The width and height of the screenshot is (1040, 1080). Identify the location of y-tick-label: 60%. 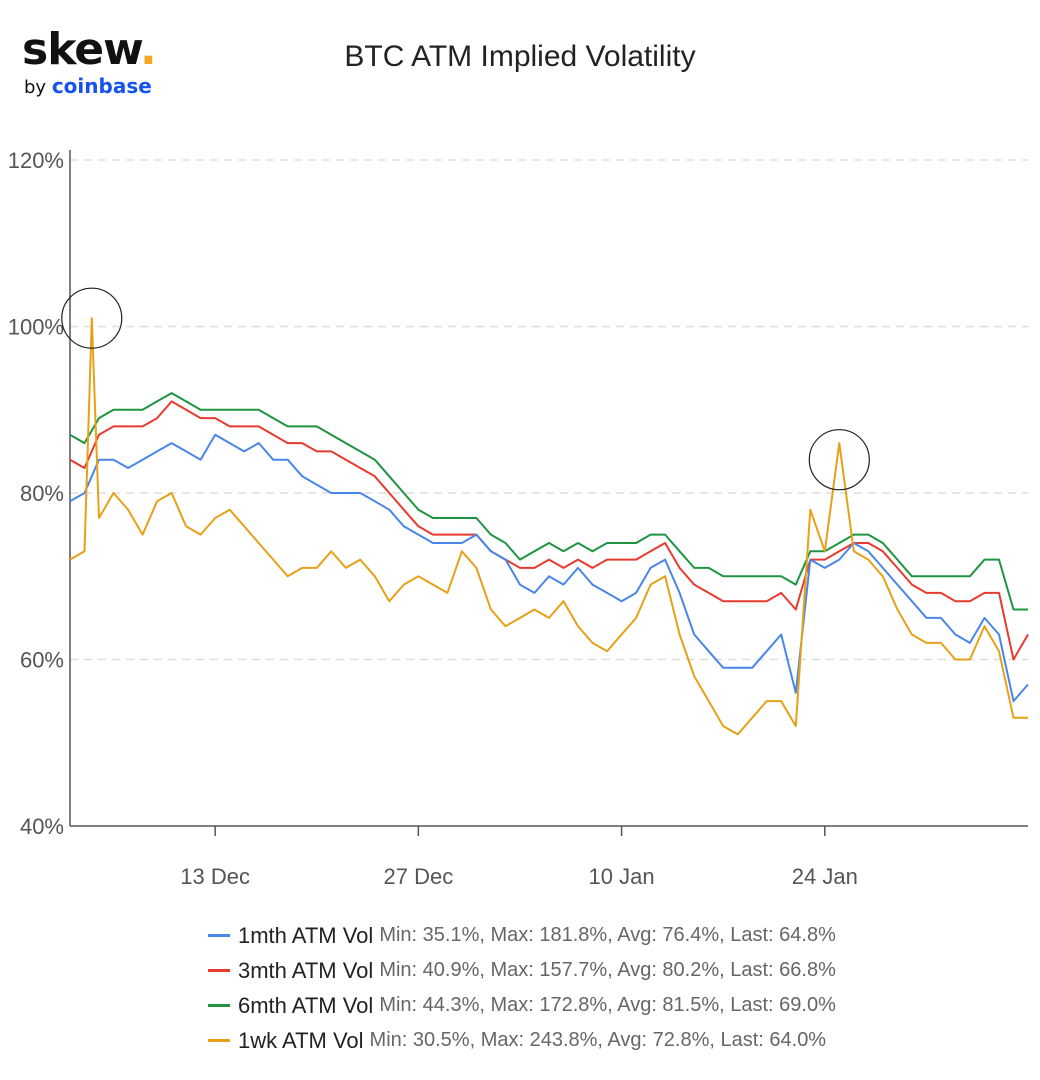
(42, 660).